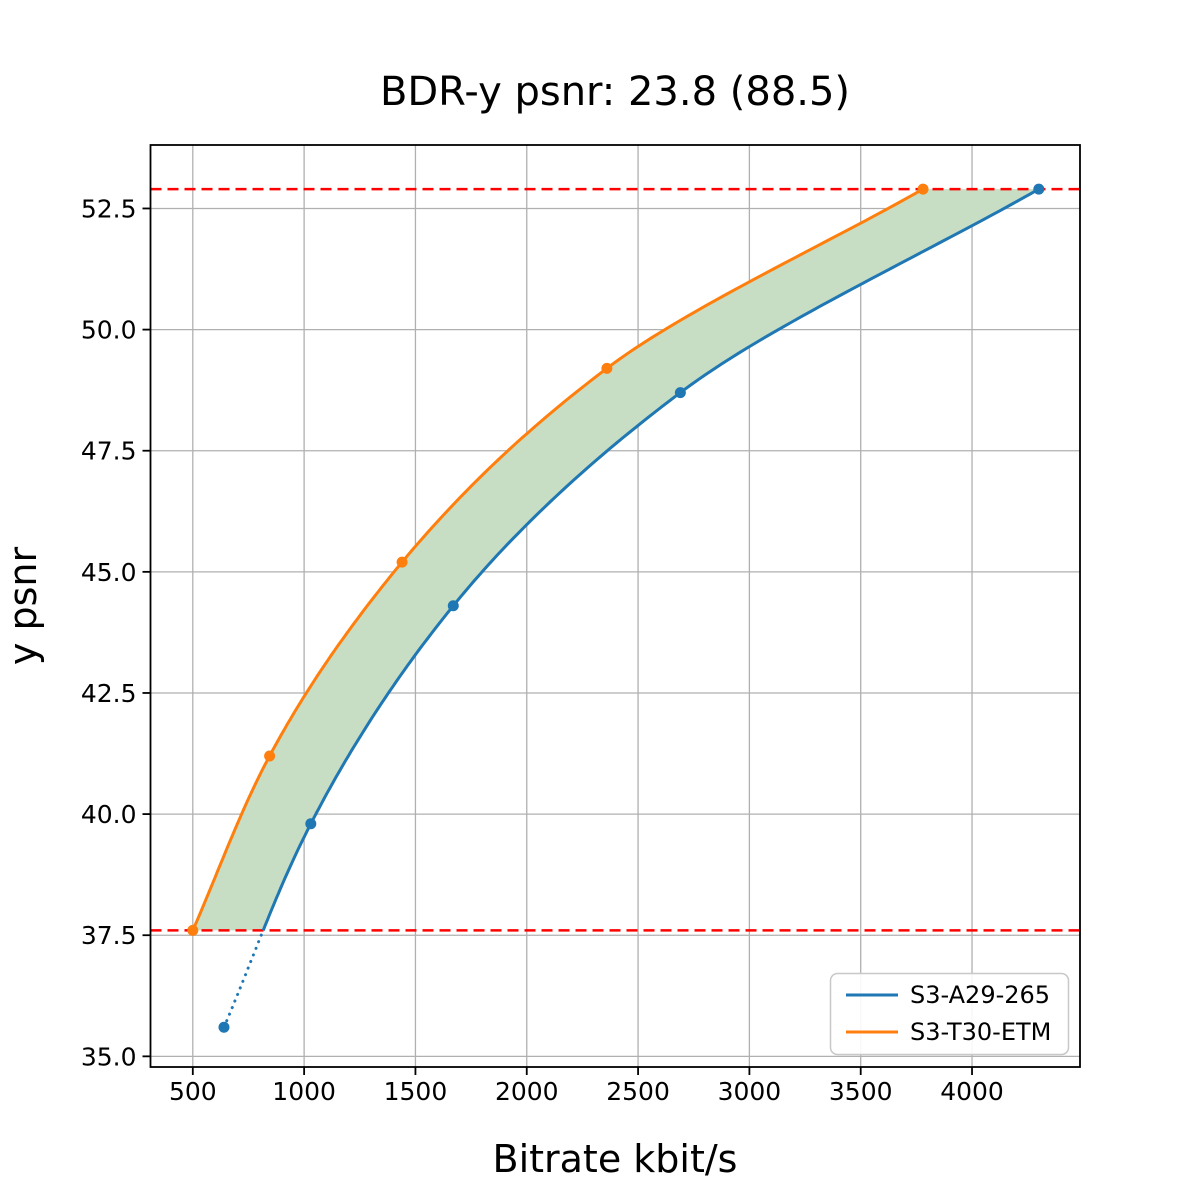 This screenshot has width=1200, height=1200. What do you see at coordinates (615, 1159) in the screenshot?
I see `x-axis-label: Bitrate kbit/s` at bounding box center [615, 1159].